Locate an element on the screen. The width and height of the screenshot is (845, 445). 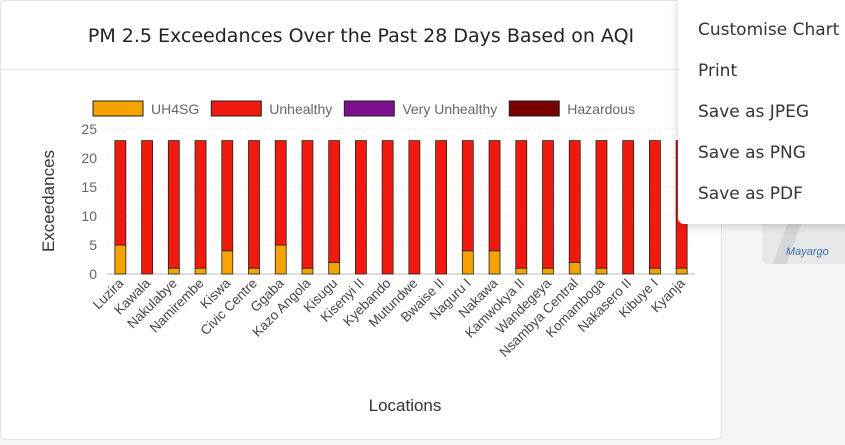
map-label: Mayargo is located at coordinates (807, 252).